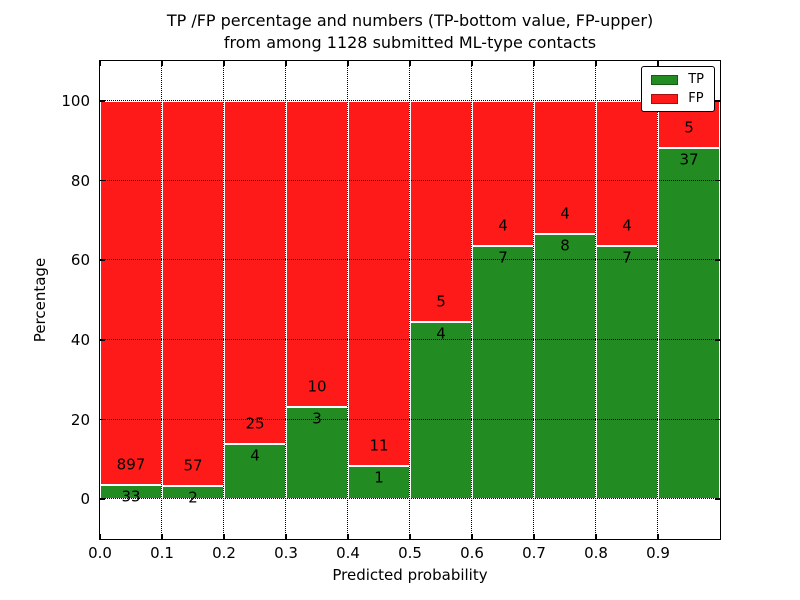 This screenshot has height=600, width=800. What do you see at coordinates (596, 553) in the screenshot?
I see `x-tick-label: 0.8` at bounding box center [596, 553].